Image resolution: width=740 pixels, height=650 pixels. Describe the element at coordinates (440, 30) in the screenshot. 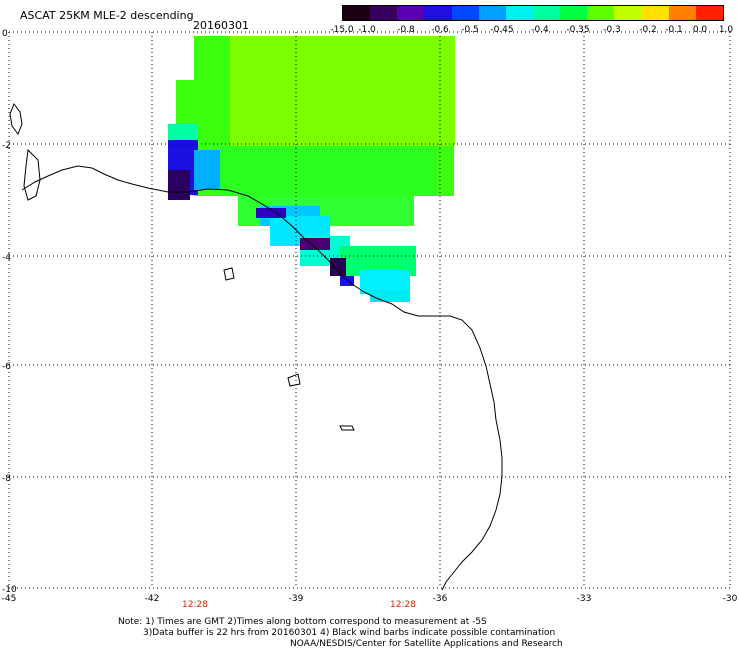

I see `colorbar-tick-label: -0.6` at that location.